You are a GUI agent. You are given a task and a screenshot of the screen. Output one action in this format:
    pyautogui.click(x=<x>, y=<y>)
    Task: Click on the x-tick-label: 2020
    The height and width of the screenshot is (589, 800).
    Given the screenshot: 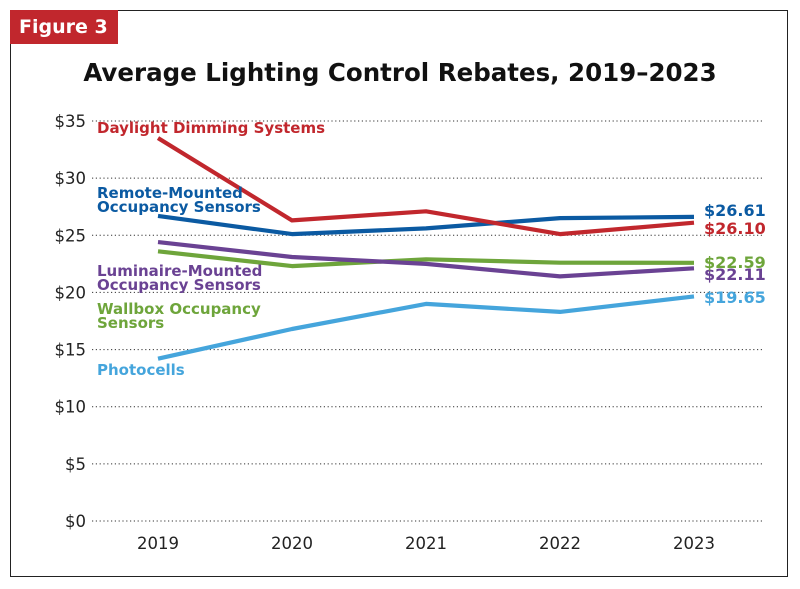 What is the action you would take?
    pyautogui.click(x=292, y=543)
    